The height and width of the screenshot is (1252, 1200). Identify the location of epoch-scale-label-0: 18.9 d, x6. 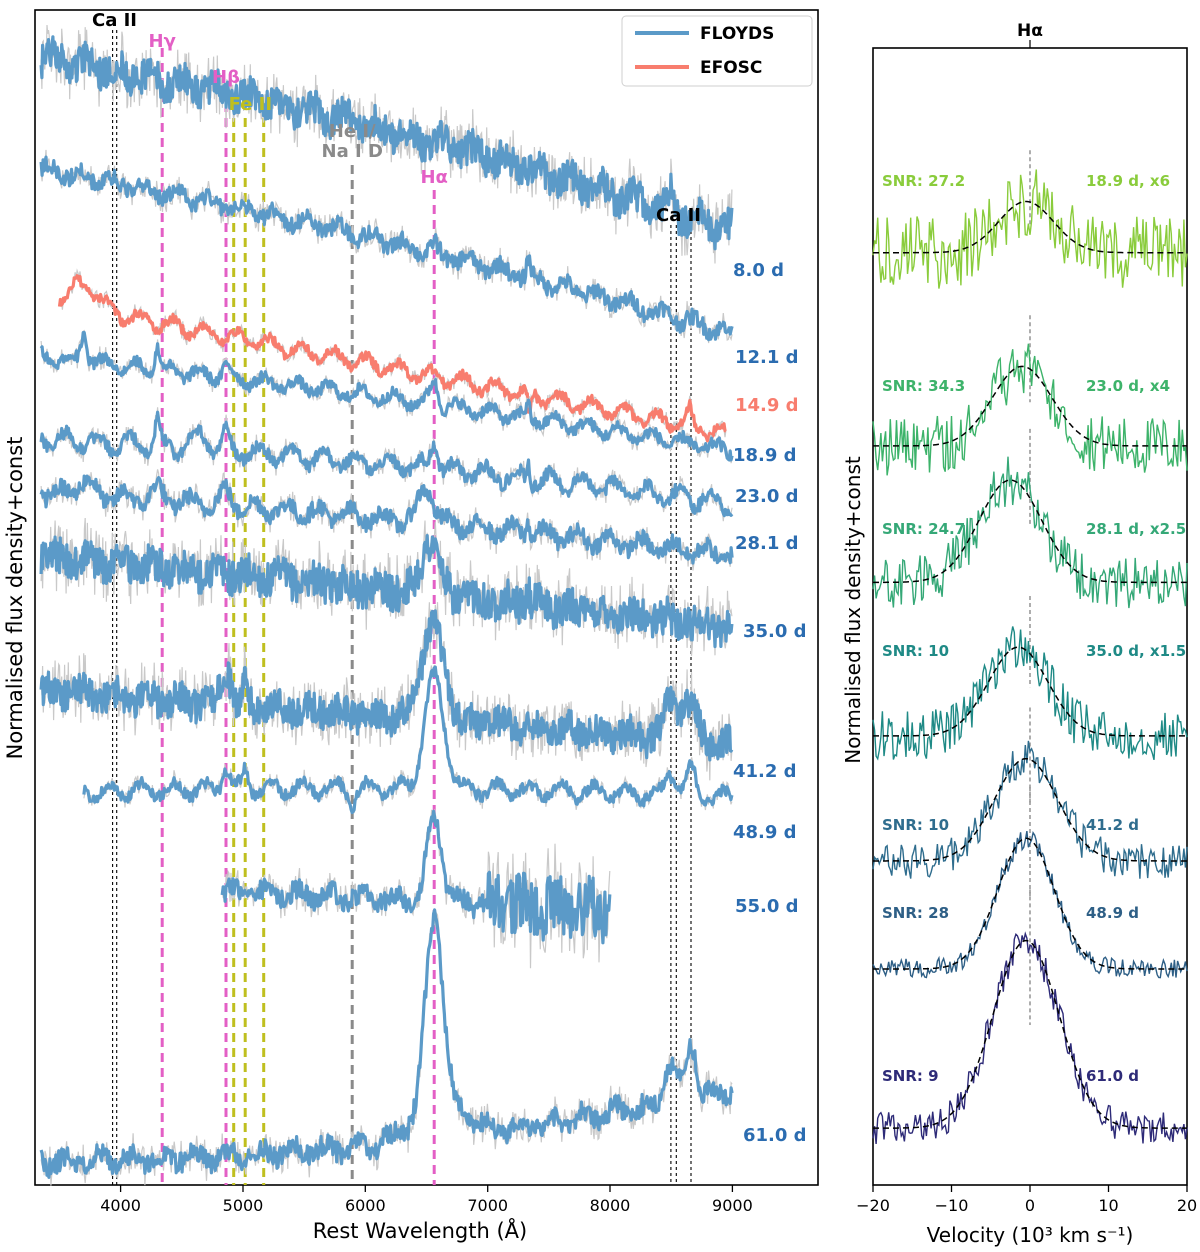
(1128, 181).